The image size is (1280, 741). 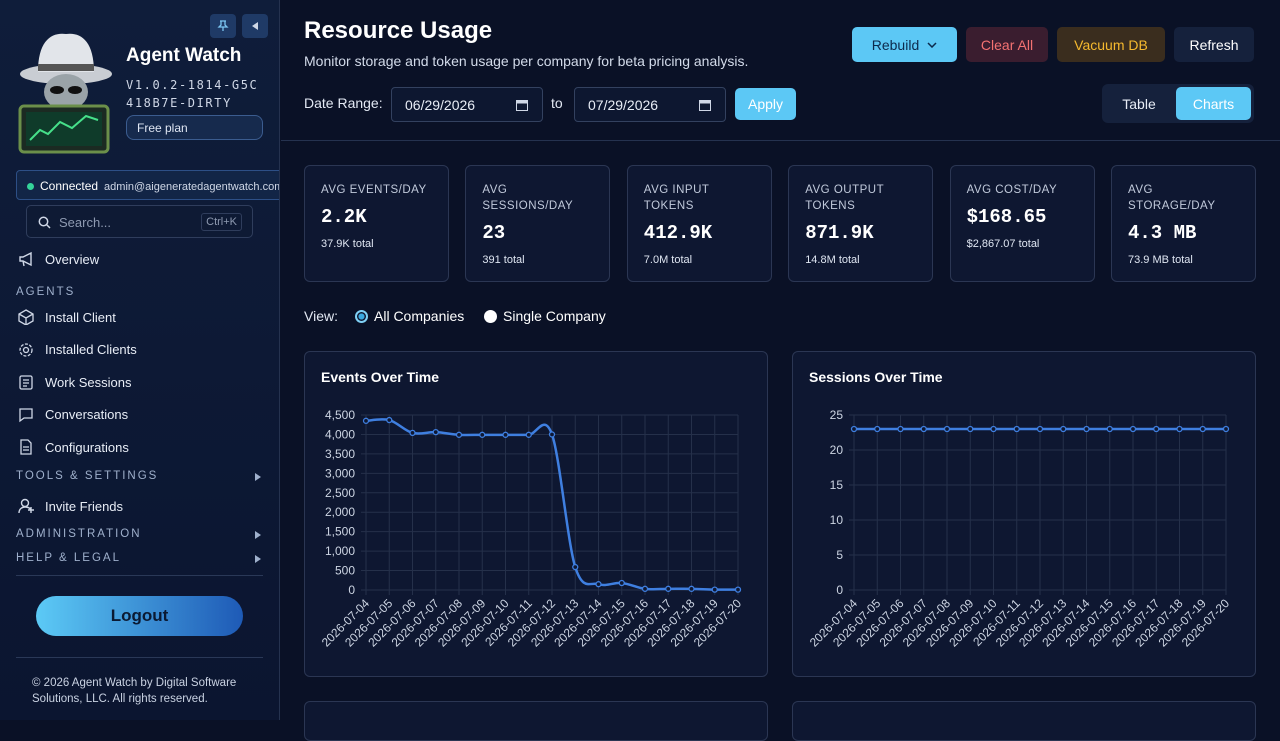 What do you see at coordinates (650, 104) in the screenshot?
I see `end-date: 07/29/2026` at bounding box center [650, 104].